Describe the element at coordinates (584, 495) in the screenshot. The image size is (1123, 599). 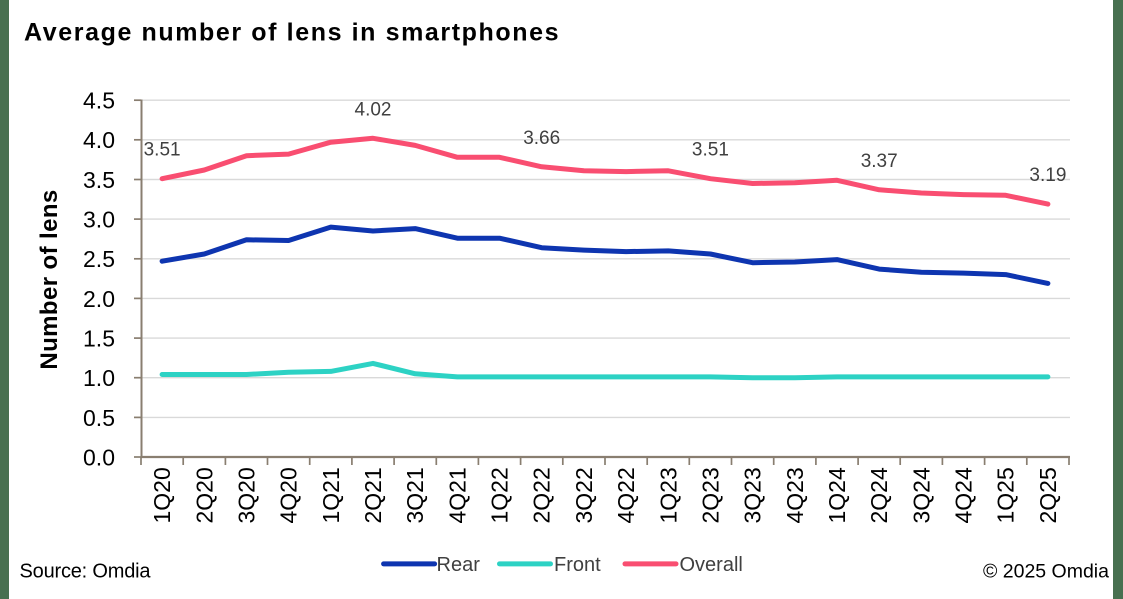
I see `svg-text: 3Q22` at that location.